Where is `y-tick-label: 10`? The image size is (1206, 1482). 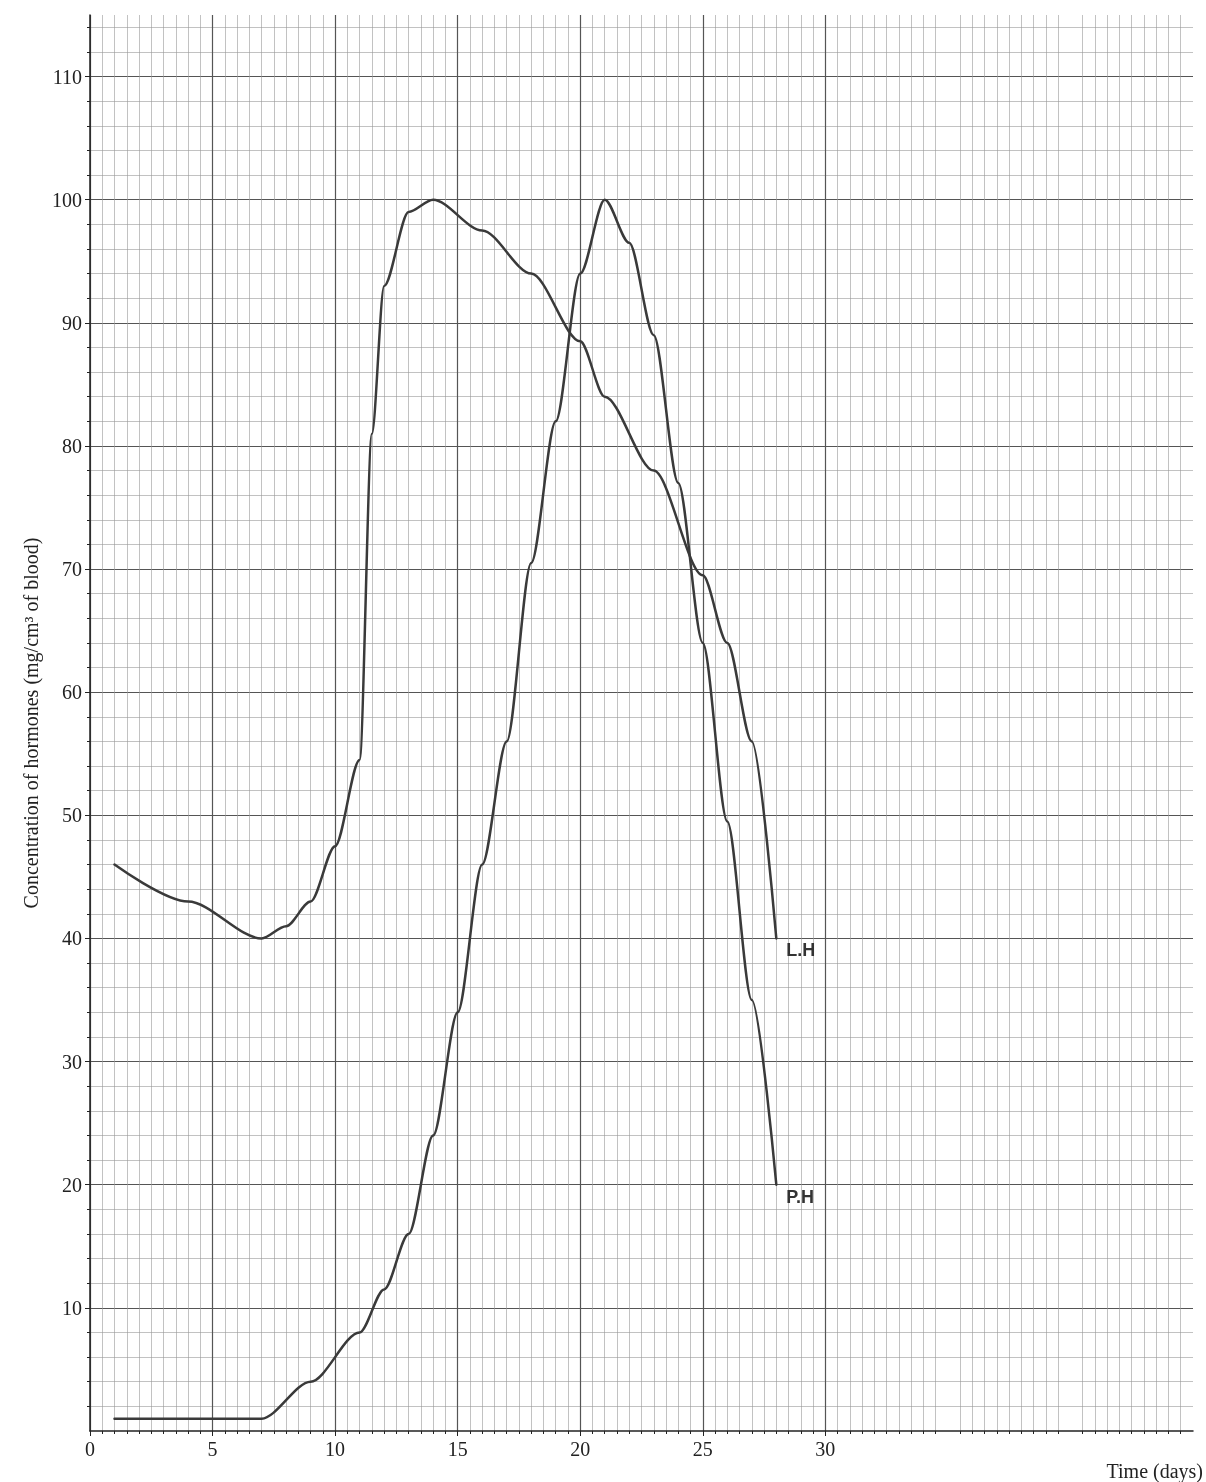
y-tick-label: 10 is located at coordinates (72, 1307).